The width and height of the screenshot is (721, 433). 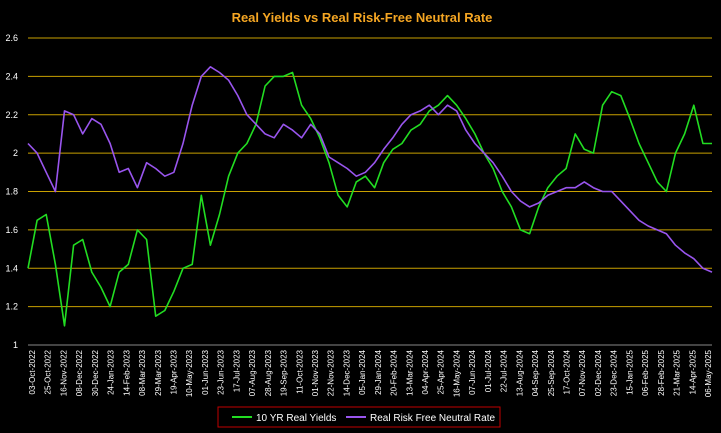 I want to click on x-tick-label: 25-Apr-2024, so click(x=441, y=371).